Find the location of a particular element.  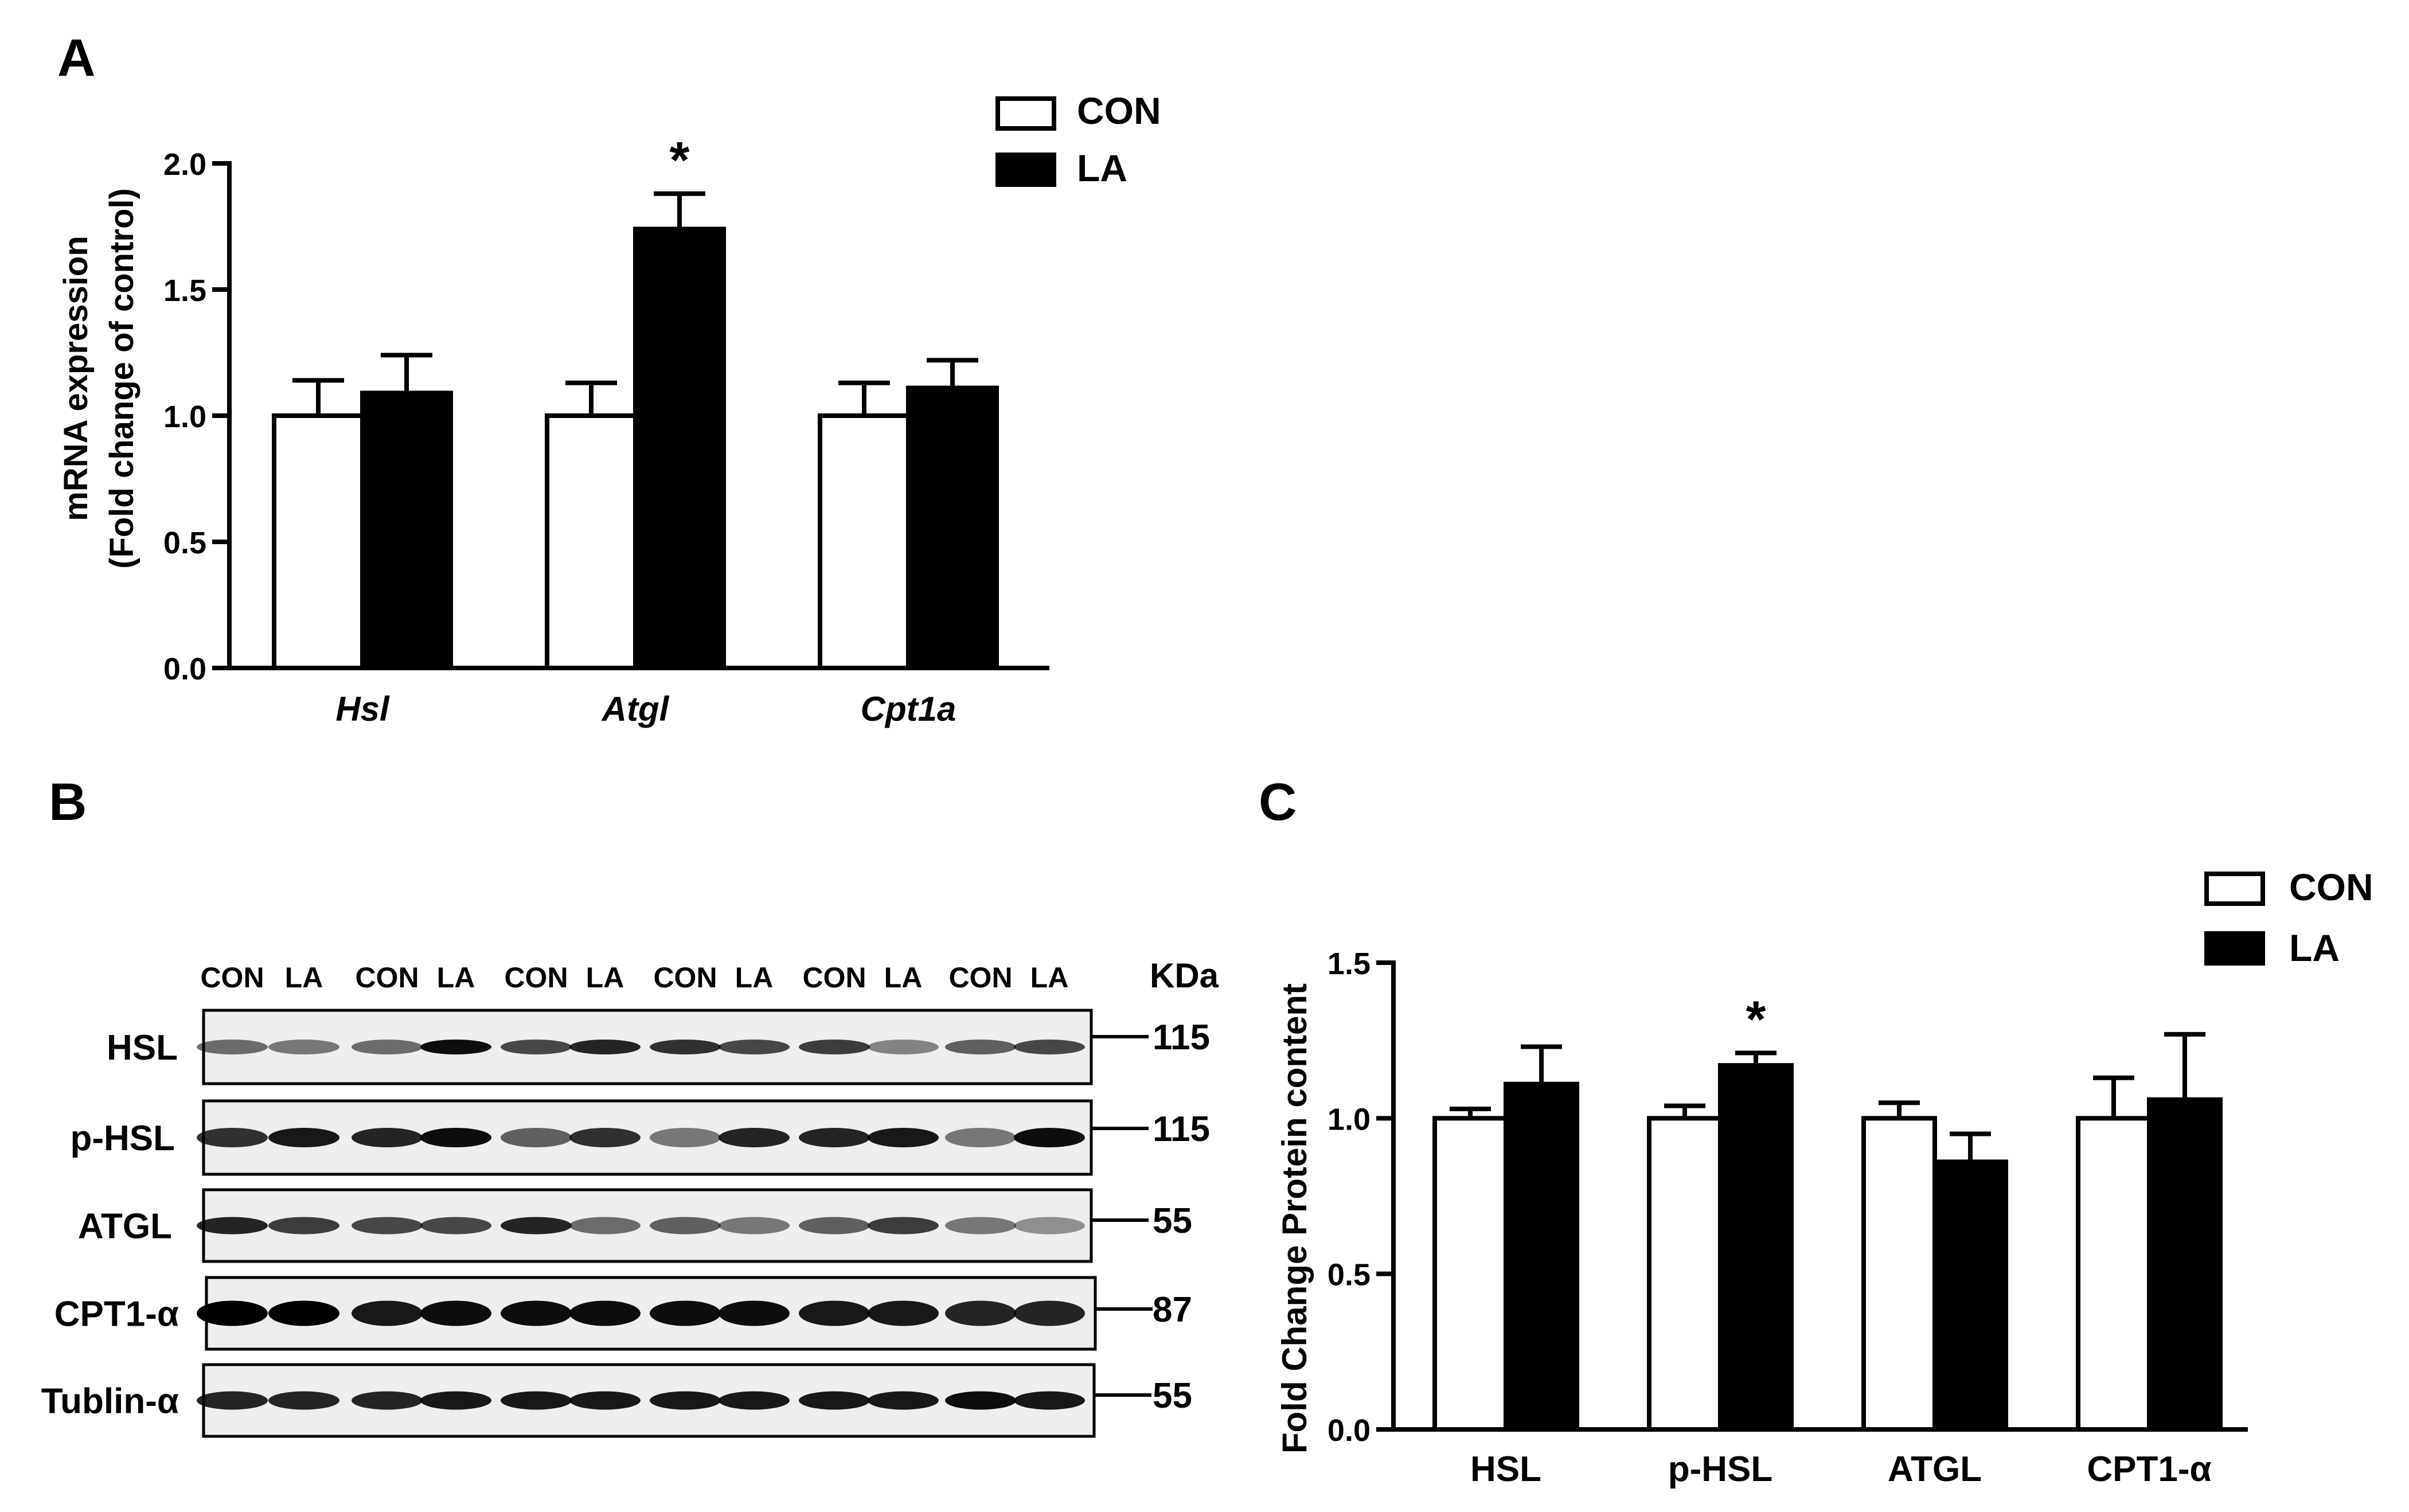

blot-row: HSL 115 is located at coordinates (658, 1047).